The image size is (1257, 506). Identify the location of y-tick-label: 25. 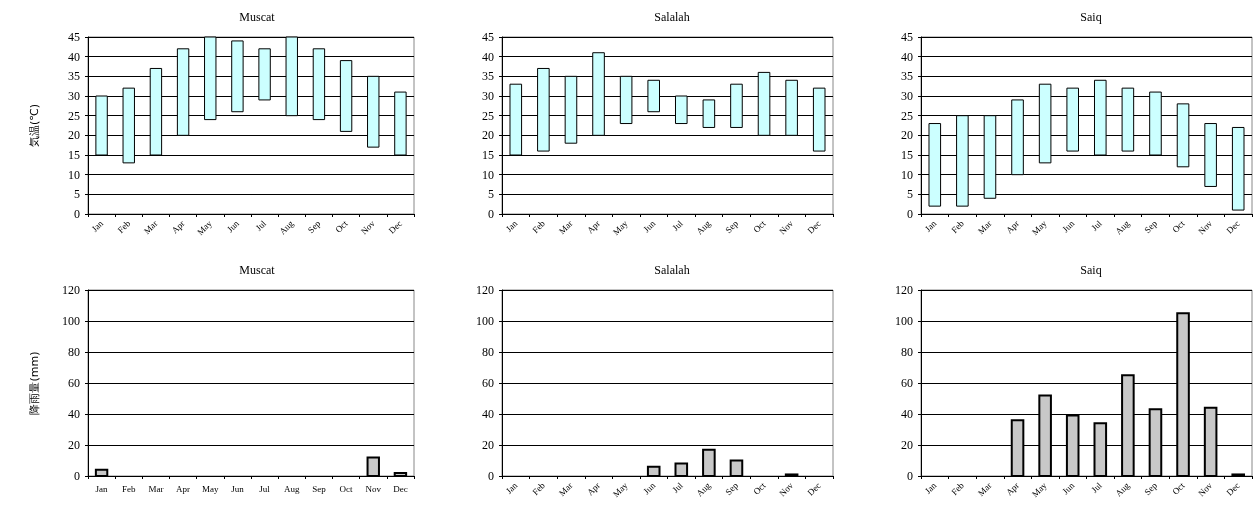
(488, 115).